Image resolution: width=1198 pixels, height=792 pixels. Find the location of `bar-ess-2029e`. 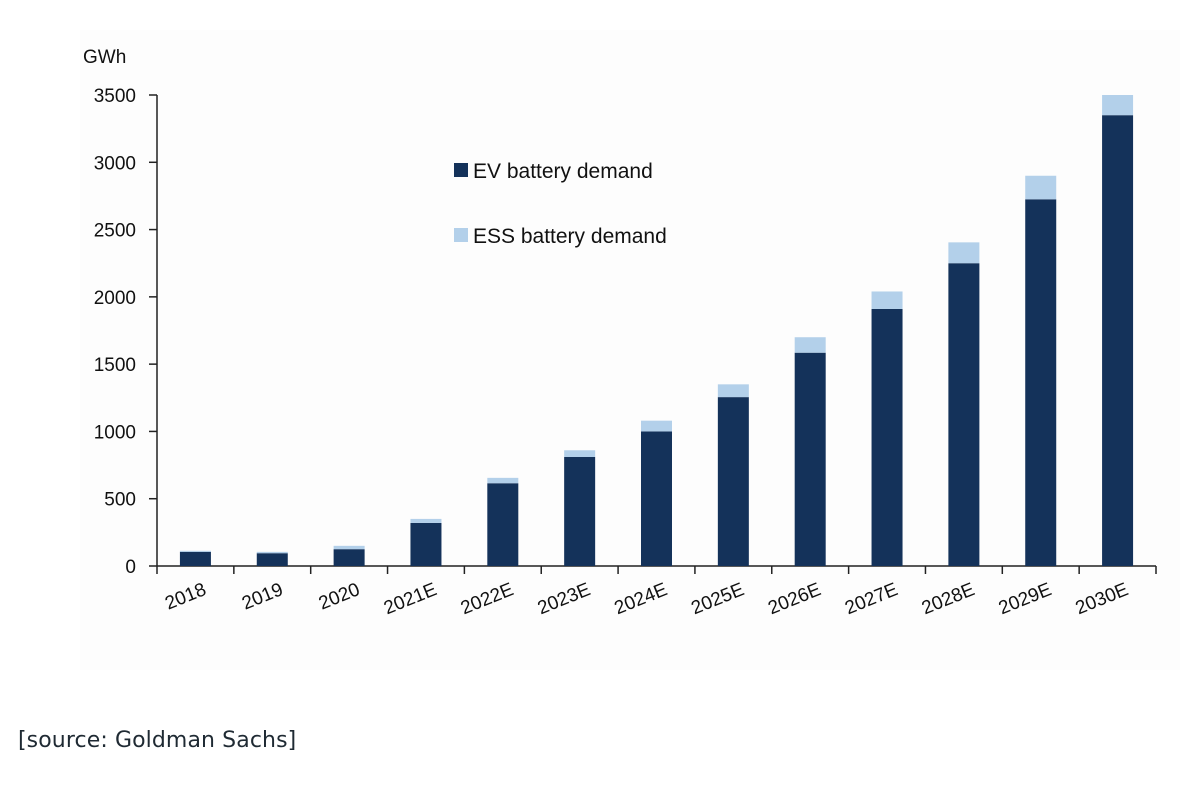

bar-ess-2029e is located at coordinates (1041, 187).